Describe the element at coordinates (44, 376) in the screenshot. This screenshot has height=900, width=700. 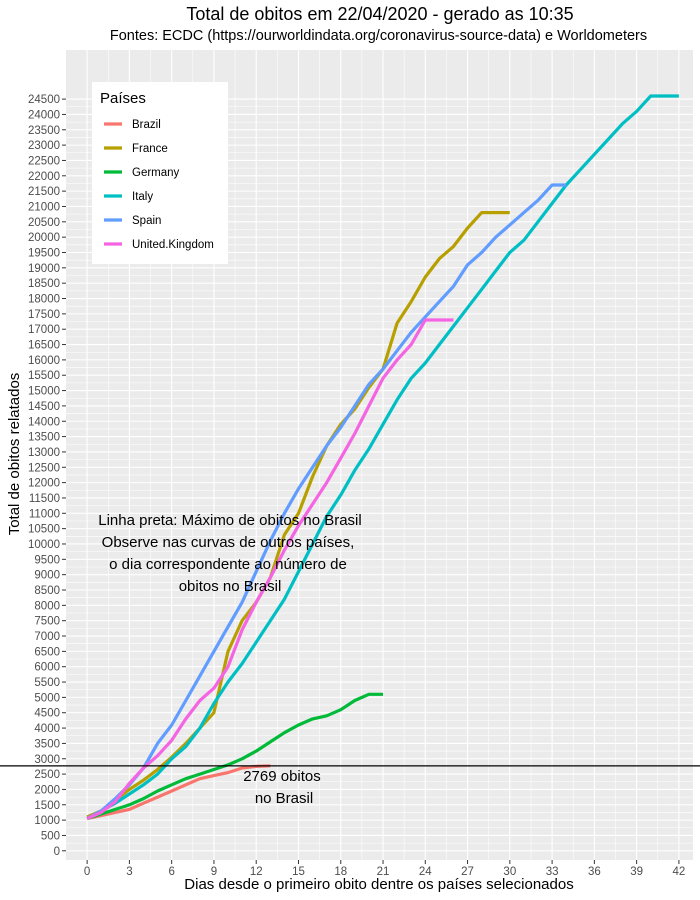
I see `y-tick-label: 15500` at that location.